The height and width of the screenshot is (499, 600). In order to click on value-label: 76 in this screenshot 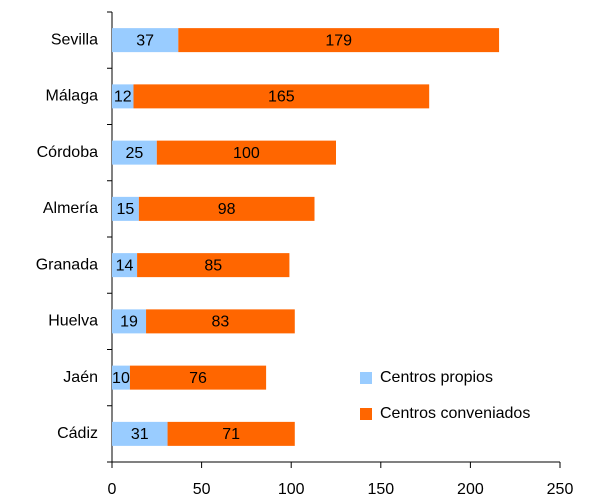, I will do `click(198, 378)`.